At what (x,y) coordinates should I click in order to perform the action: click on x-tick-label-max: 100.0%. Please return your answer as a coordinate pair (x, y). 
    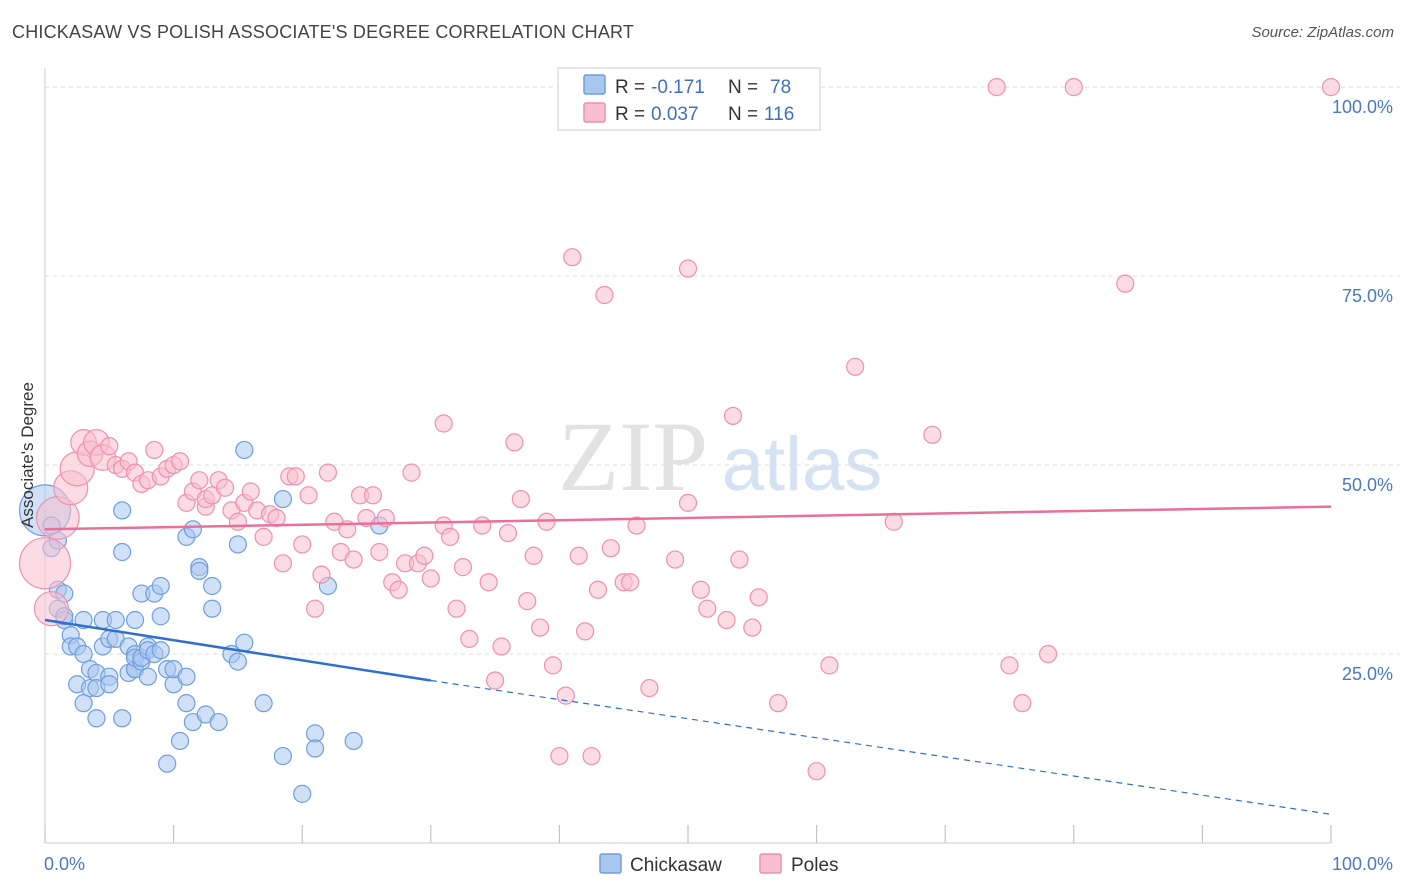
    Looking at the image, I should click on (1362, 864).